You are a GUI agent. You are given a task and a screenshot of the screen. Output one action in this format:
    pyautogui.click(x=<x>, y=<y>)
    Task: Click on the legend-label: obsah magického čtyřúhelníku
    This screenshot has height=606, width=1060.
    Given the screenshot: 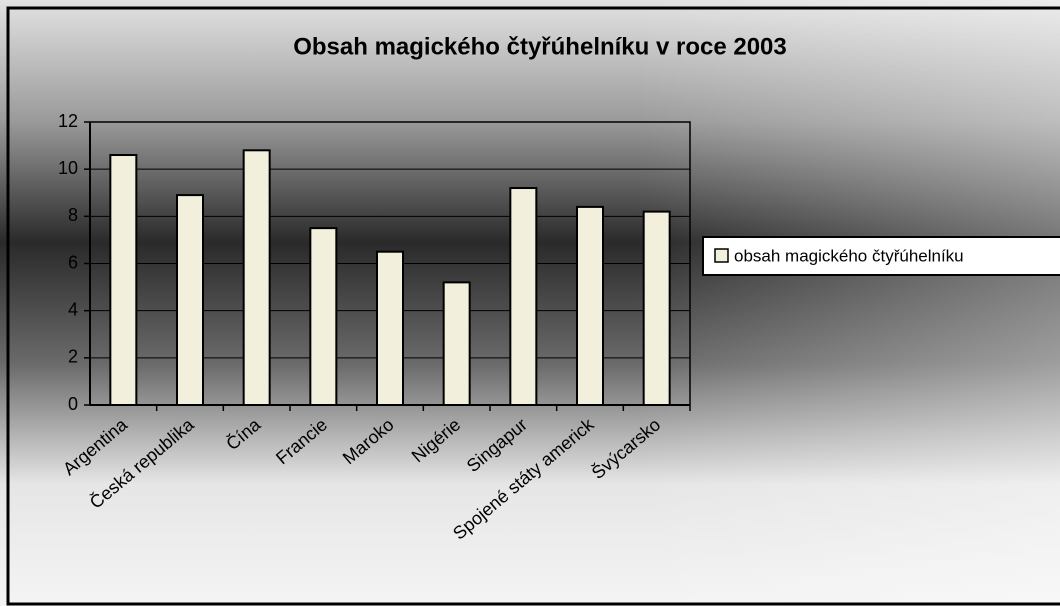 What is the action you would take?
    pyautogui.click(x=849, y=255)
    